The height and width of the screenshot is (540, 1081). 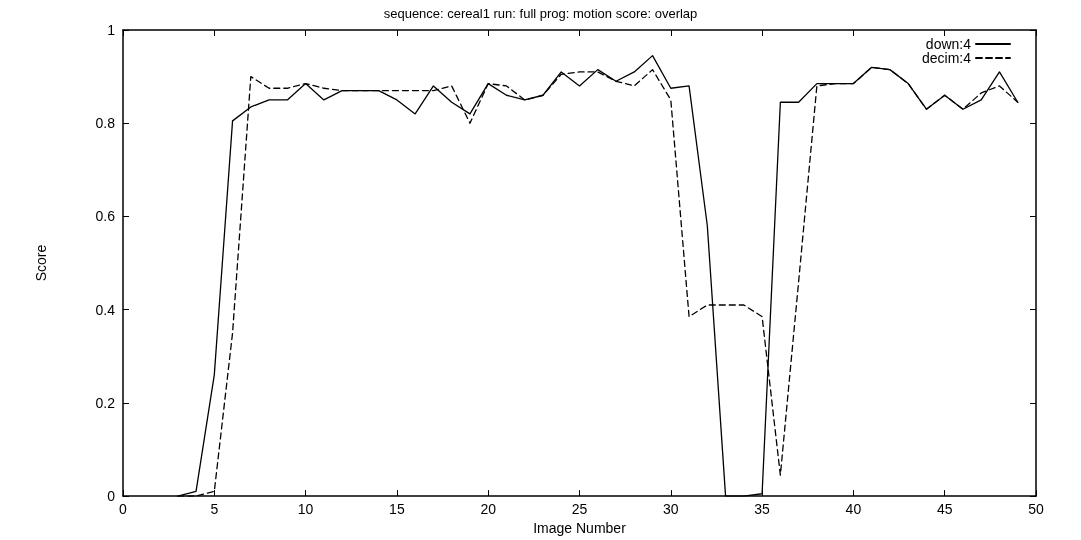 What do you see at coordinates (946, 58) in the screenshot?
I see `legend-label: decim:4` at bounding box center [946, 58].